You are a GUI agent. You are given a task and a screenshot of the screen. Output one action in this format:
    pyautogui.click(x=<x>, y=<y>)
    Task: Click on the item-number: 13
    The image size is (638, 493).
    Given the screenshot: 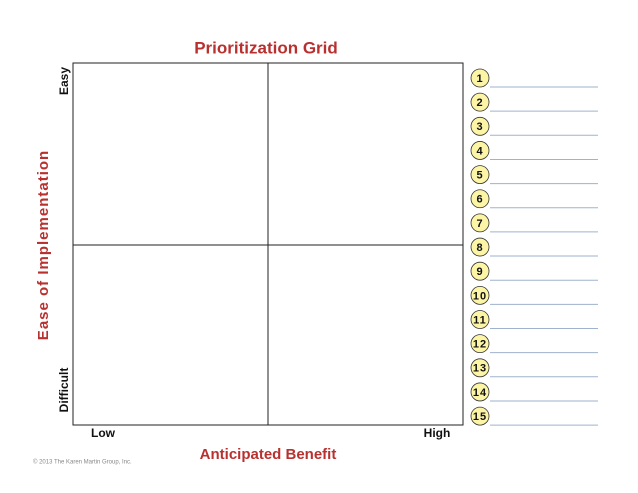 What is the action you would take?
    pyautogui.click(x=480, y=369)
    